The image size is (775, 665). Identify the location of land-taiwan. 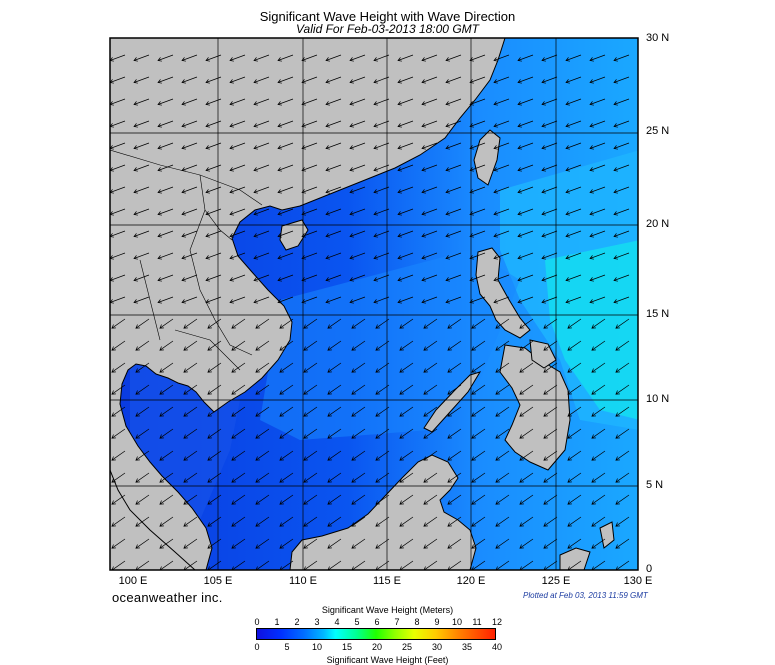
(487, 157).